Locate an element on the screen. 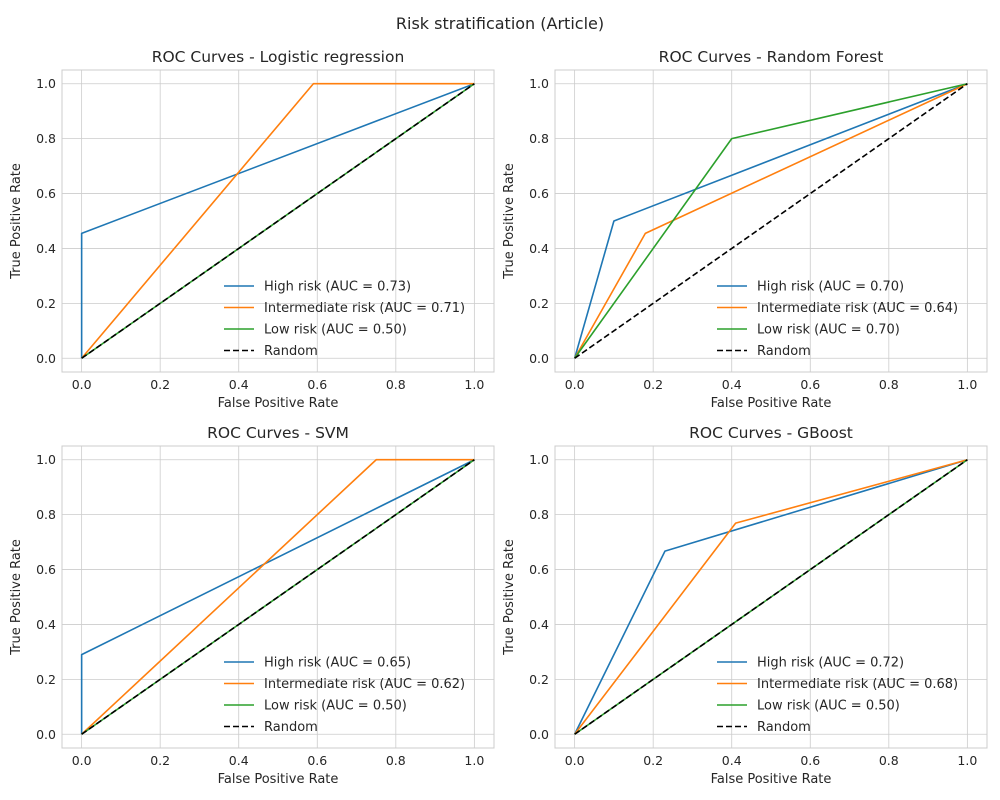 The width and height of the screenshot is (1000, 800). chart-title: ROC Curves - Logistic regression is located at coordinates (278, 57).